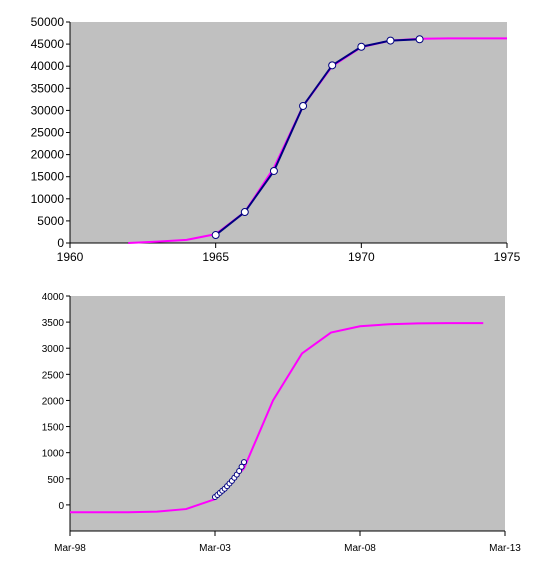 The image size is (535, 570). I want to click on y-tick-label-2: 500, so click(55, 480).